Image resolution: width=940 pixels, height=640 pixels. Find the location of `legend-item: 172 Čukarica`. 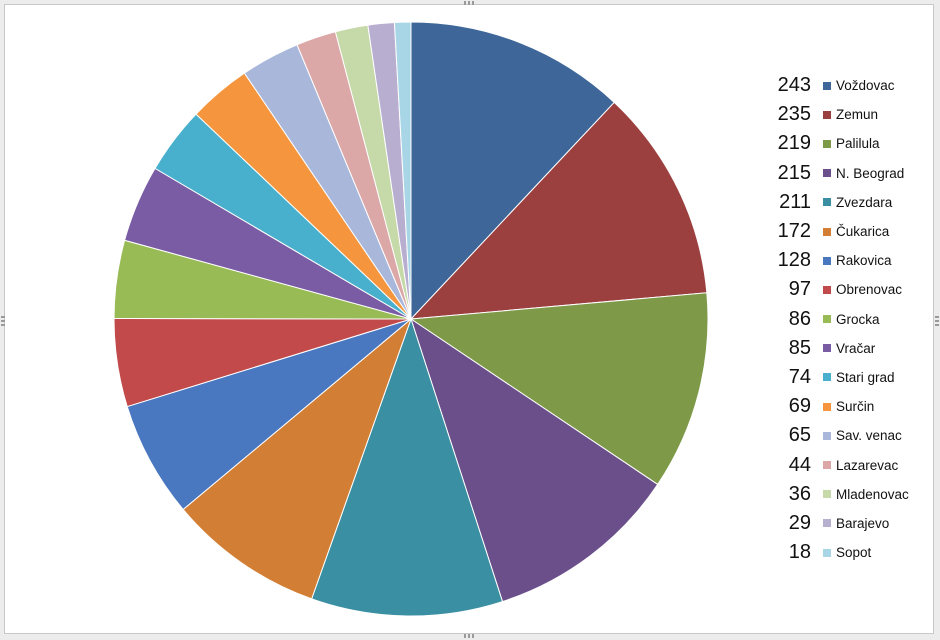

legend-item: 172 Čukarica is located at coordinates (837, 231).